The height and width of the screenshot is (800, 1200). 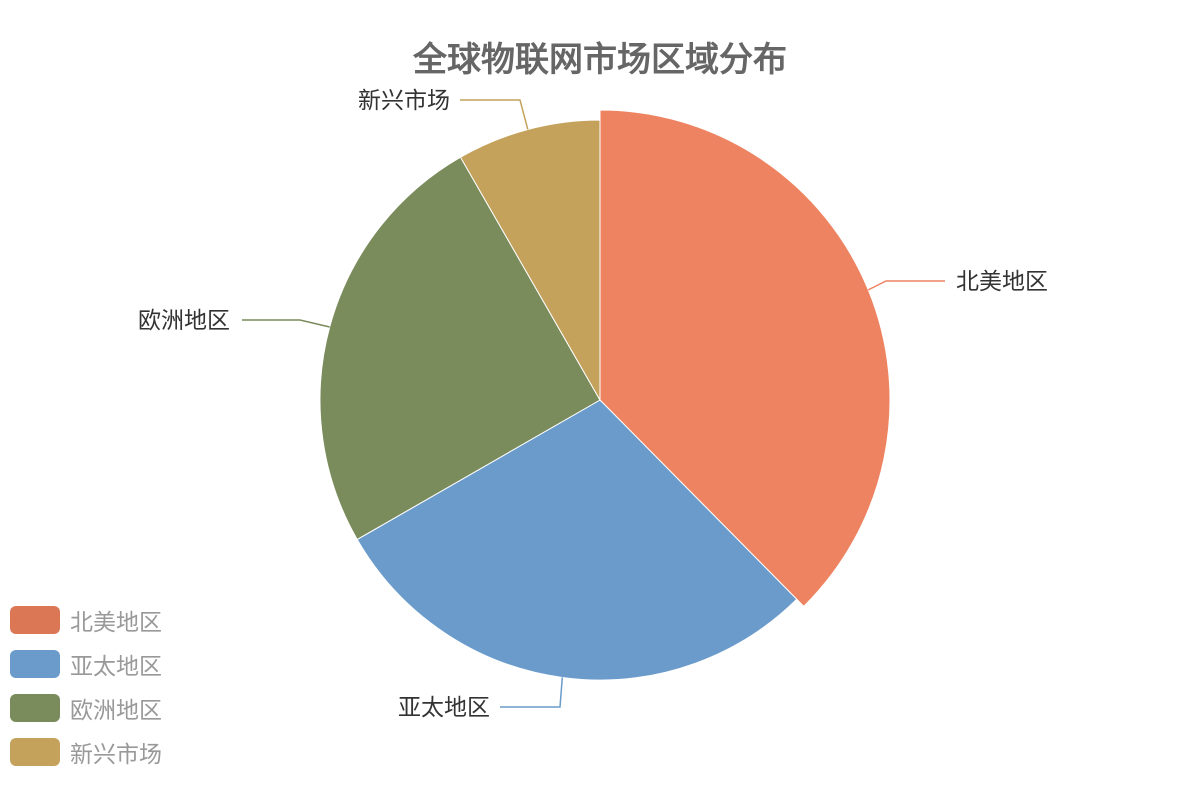 I want to click on legend-label: 新兴市场, so click(x=116, y=755).